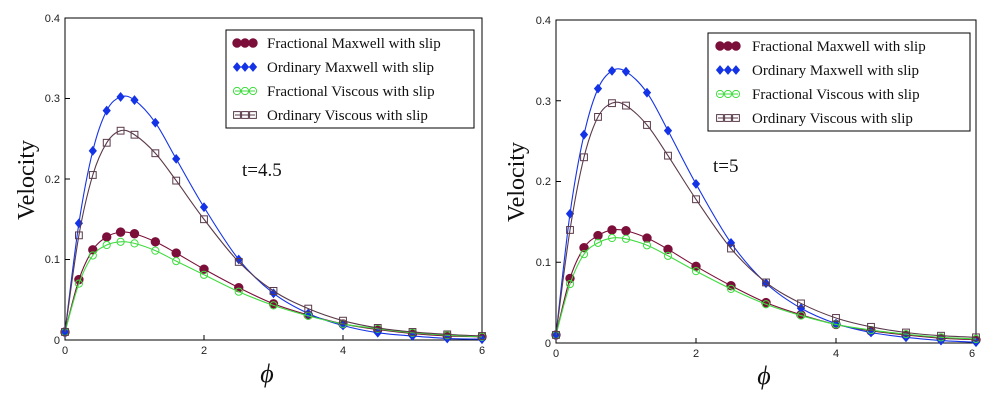  I want to click on y-tick-label: 0, so click(548, 344).